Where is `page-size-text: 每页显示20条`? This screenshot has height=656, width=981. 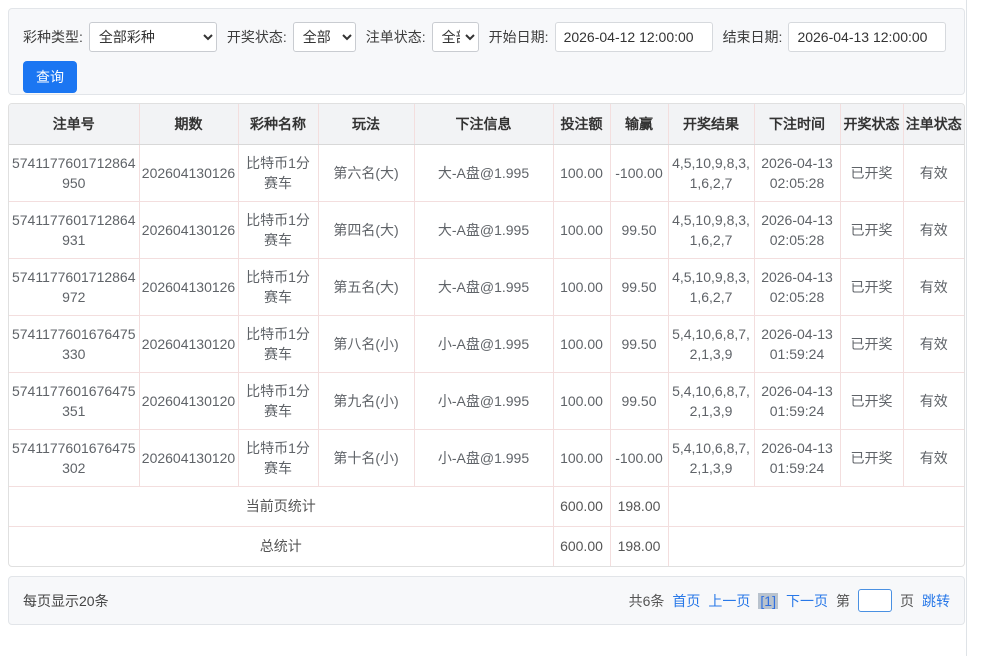 page-size-text: 每页显示20条 is located at coordinates (66, 600).